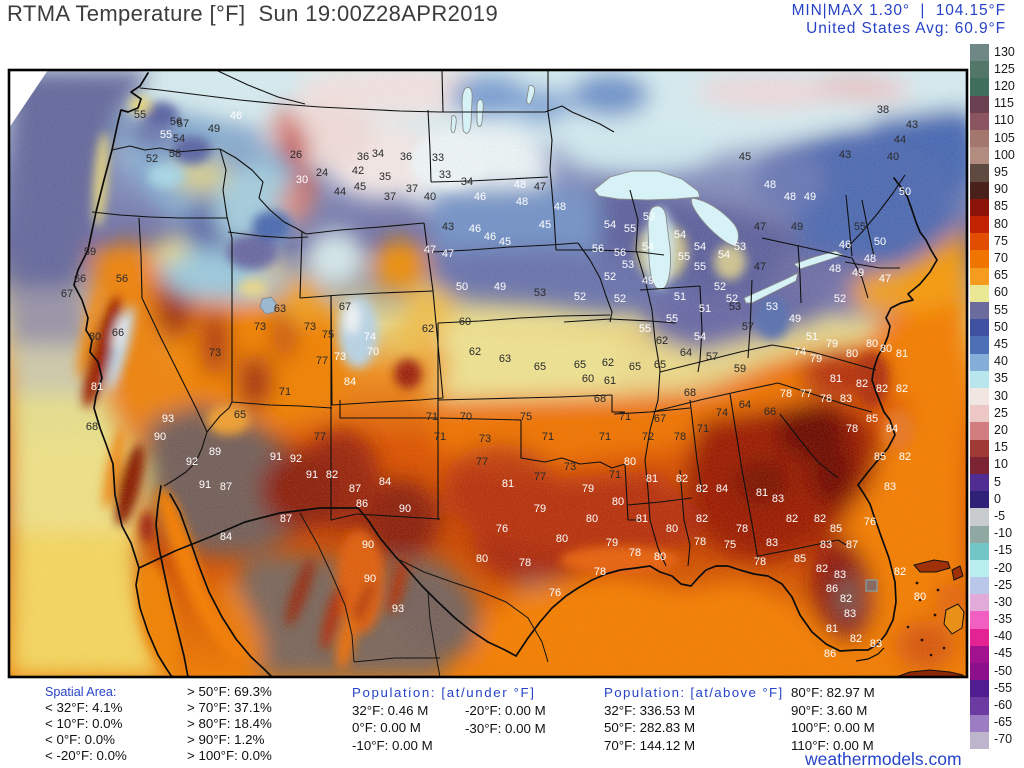 This screenshot has height=768, width=1024. I want to click on svg-text: 86, so click(832, 589).